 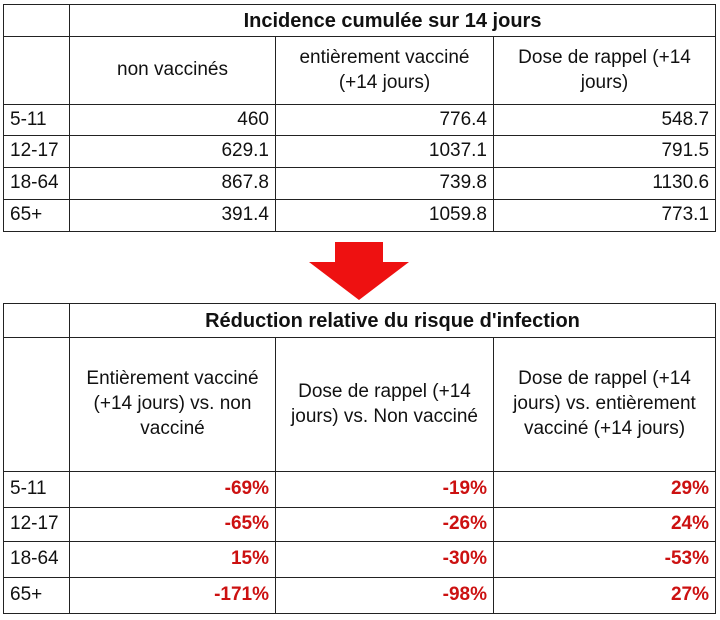 I want to click on table-row: 18-64 867.8 739.8 1130.6, so click(x=360, y=183).